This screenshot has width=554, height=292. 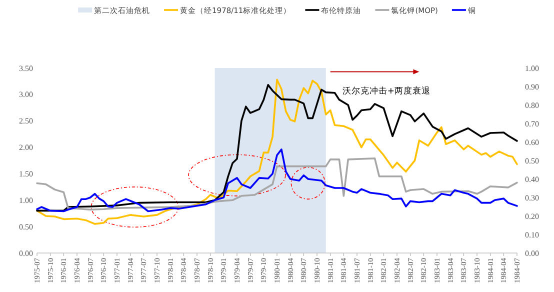 What do you see at coordinates (532, 123) in the screenshot?
I see `y2-tick-label: 0.70` at bounding box center [532, 123].